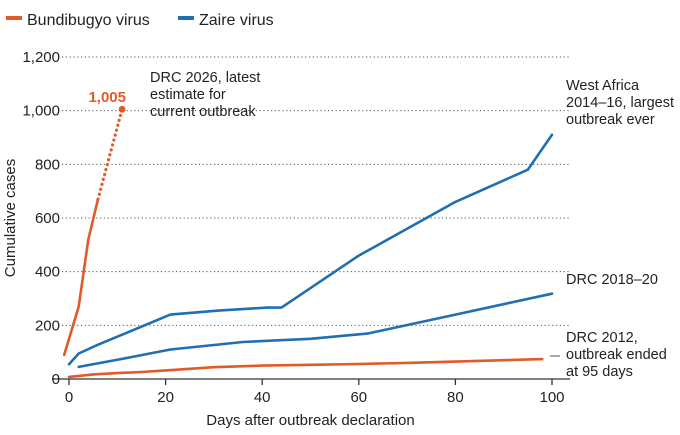  I want to click on y-tick-label: 0, so click(56, 379).